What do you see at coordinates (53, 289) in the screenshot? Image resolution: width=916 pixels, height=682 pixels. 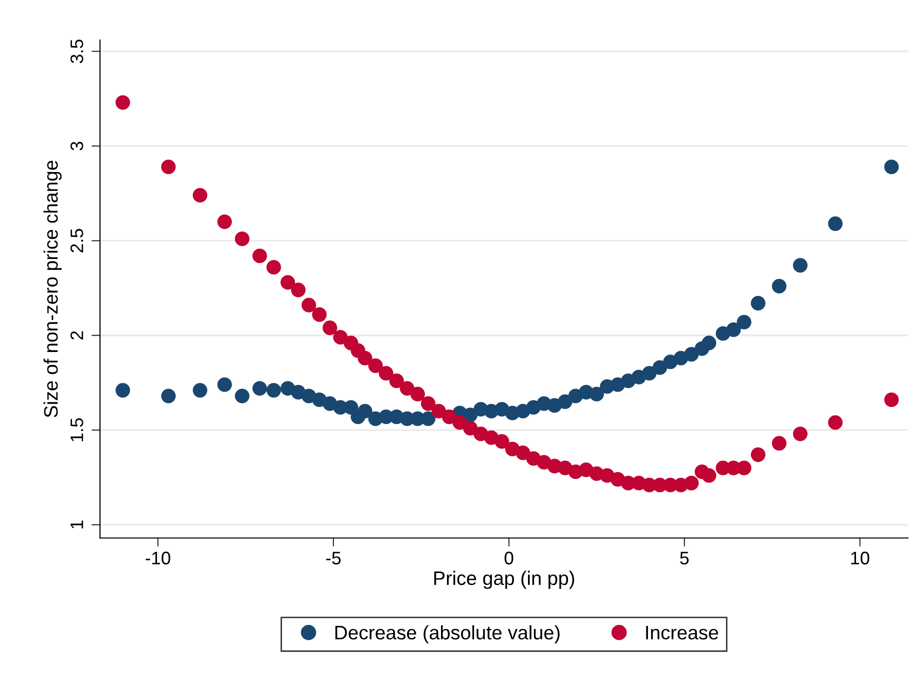 I see `y-axis-title: Size of non-zero price change` at bounding box center [53, 289].